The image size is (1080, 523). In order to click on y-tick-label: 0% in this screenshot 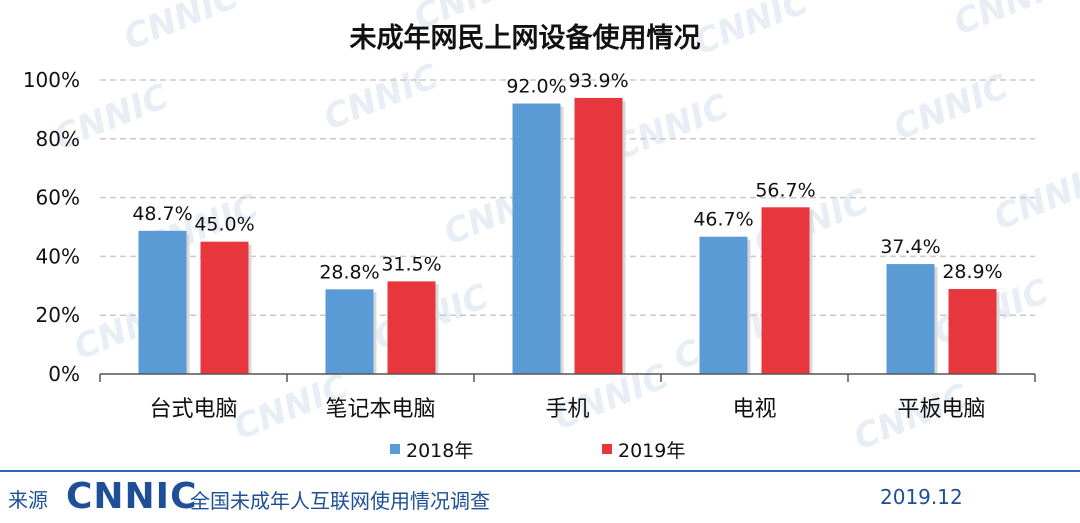, I will do `click(64, 374)`.